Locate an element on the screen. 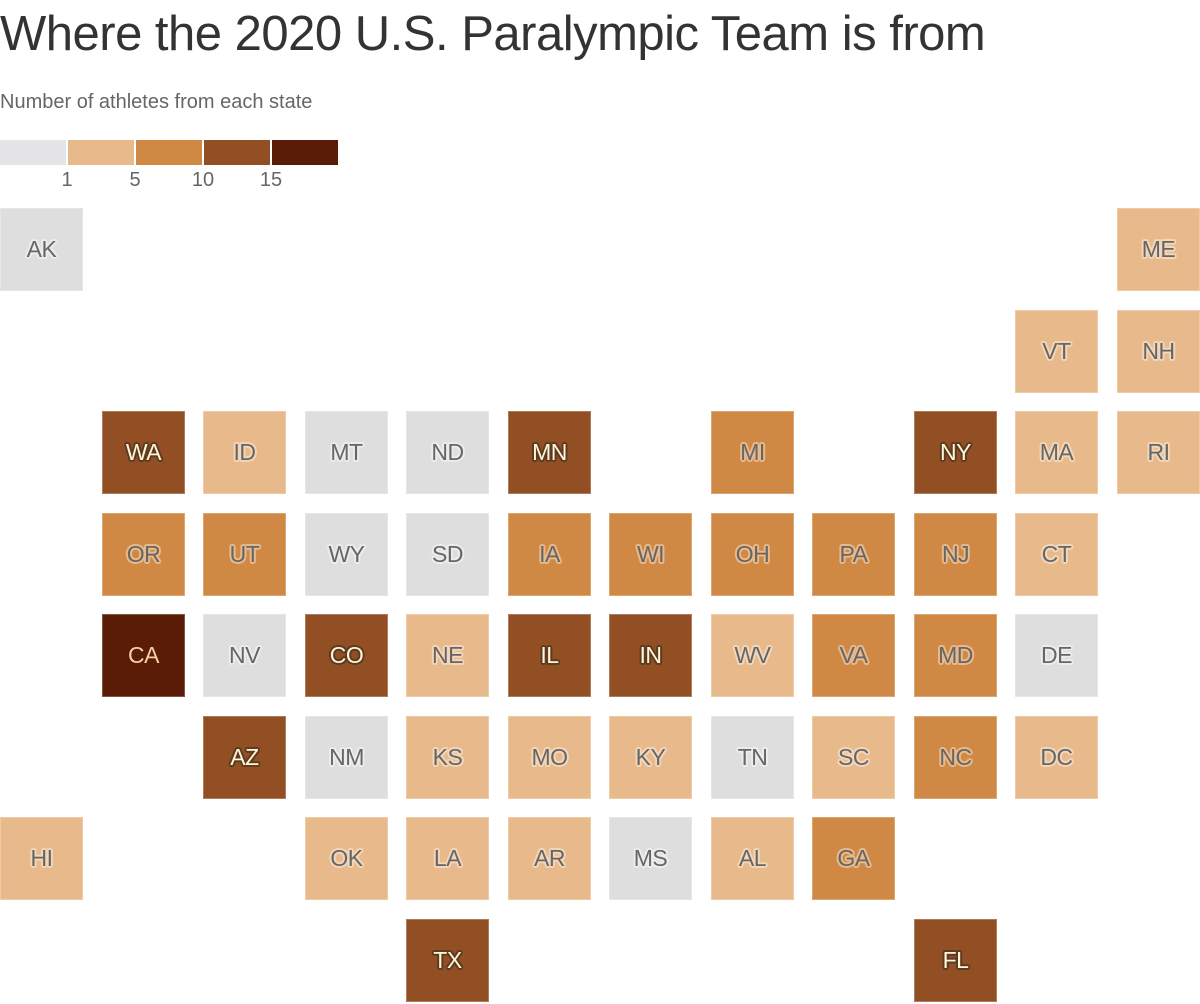 This screenshot has width=1200, height=1004. state-tile-md: MD is located at coordinates (955, 655).